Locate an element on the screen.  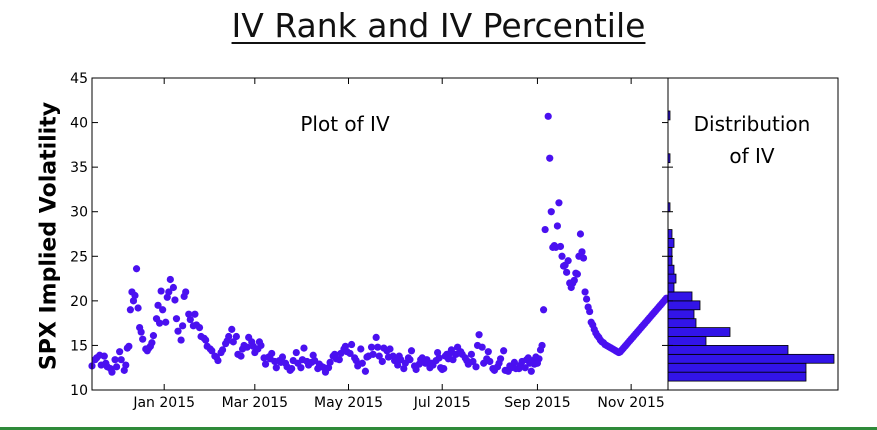
x-tick-label: May 2015 is located at coordinates (348, 403).